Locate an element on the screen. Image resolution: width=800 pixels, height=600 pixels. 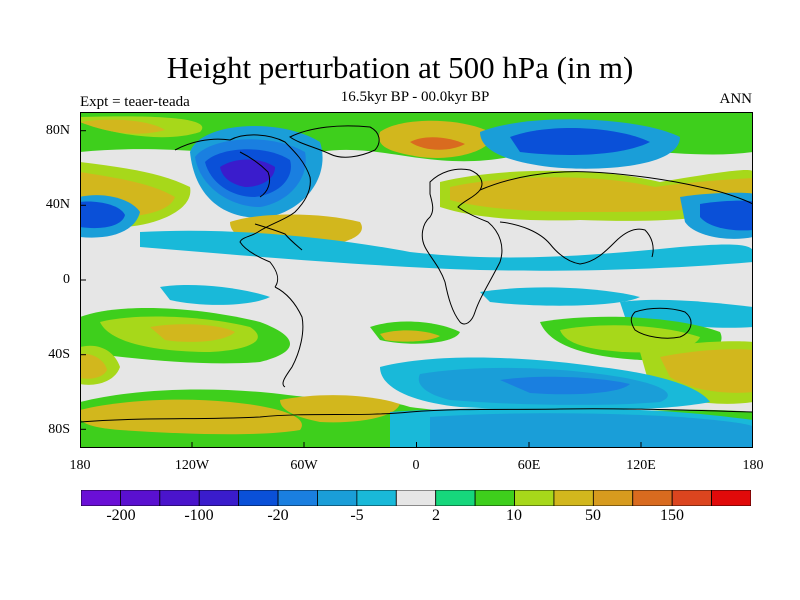
colorbar is located at coordinates (416, 498).